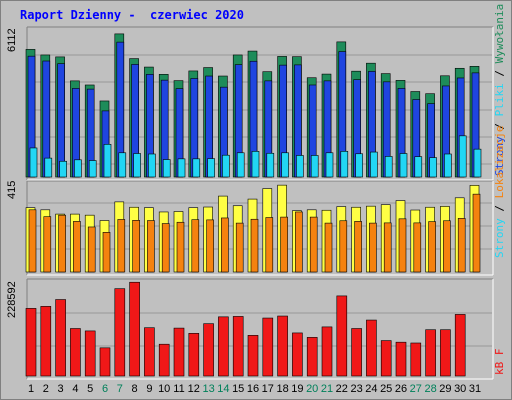  Describe the element at coordinates (75, 389) in the screenshot. I see `x-tick-day-4: 4` at that location.